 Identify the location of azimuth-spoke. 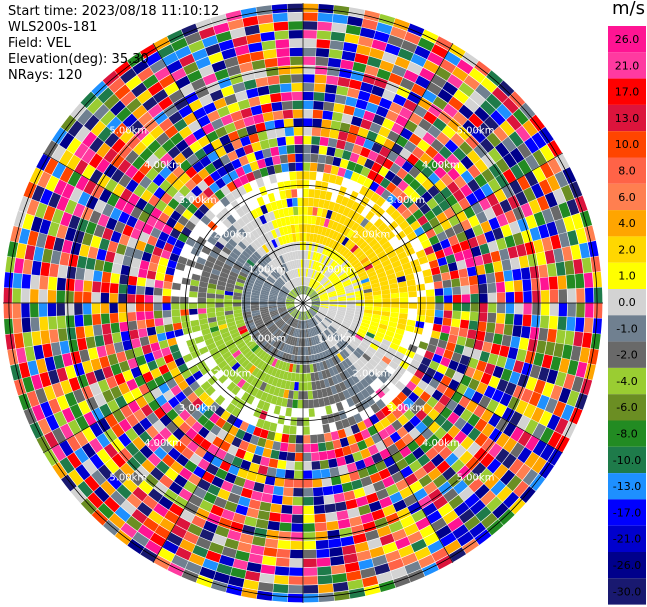
(378, 173).